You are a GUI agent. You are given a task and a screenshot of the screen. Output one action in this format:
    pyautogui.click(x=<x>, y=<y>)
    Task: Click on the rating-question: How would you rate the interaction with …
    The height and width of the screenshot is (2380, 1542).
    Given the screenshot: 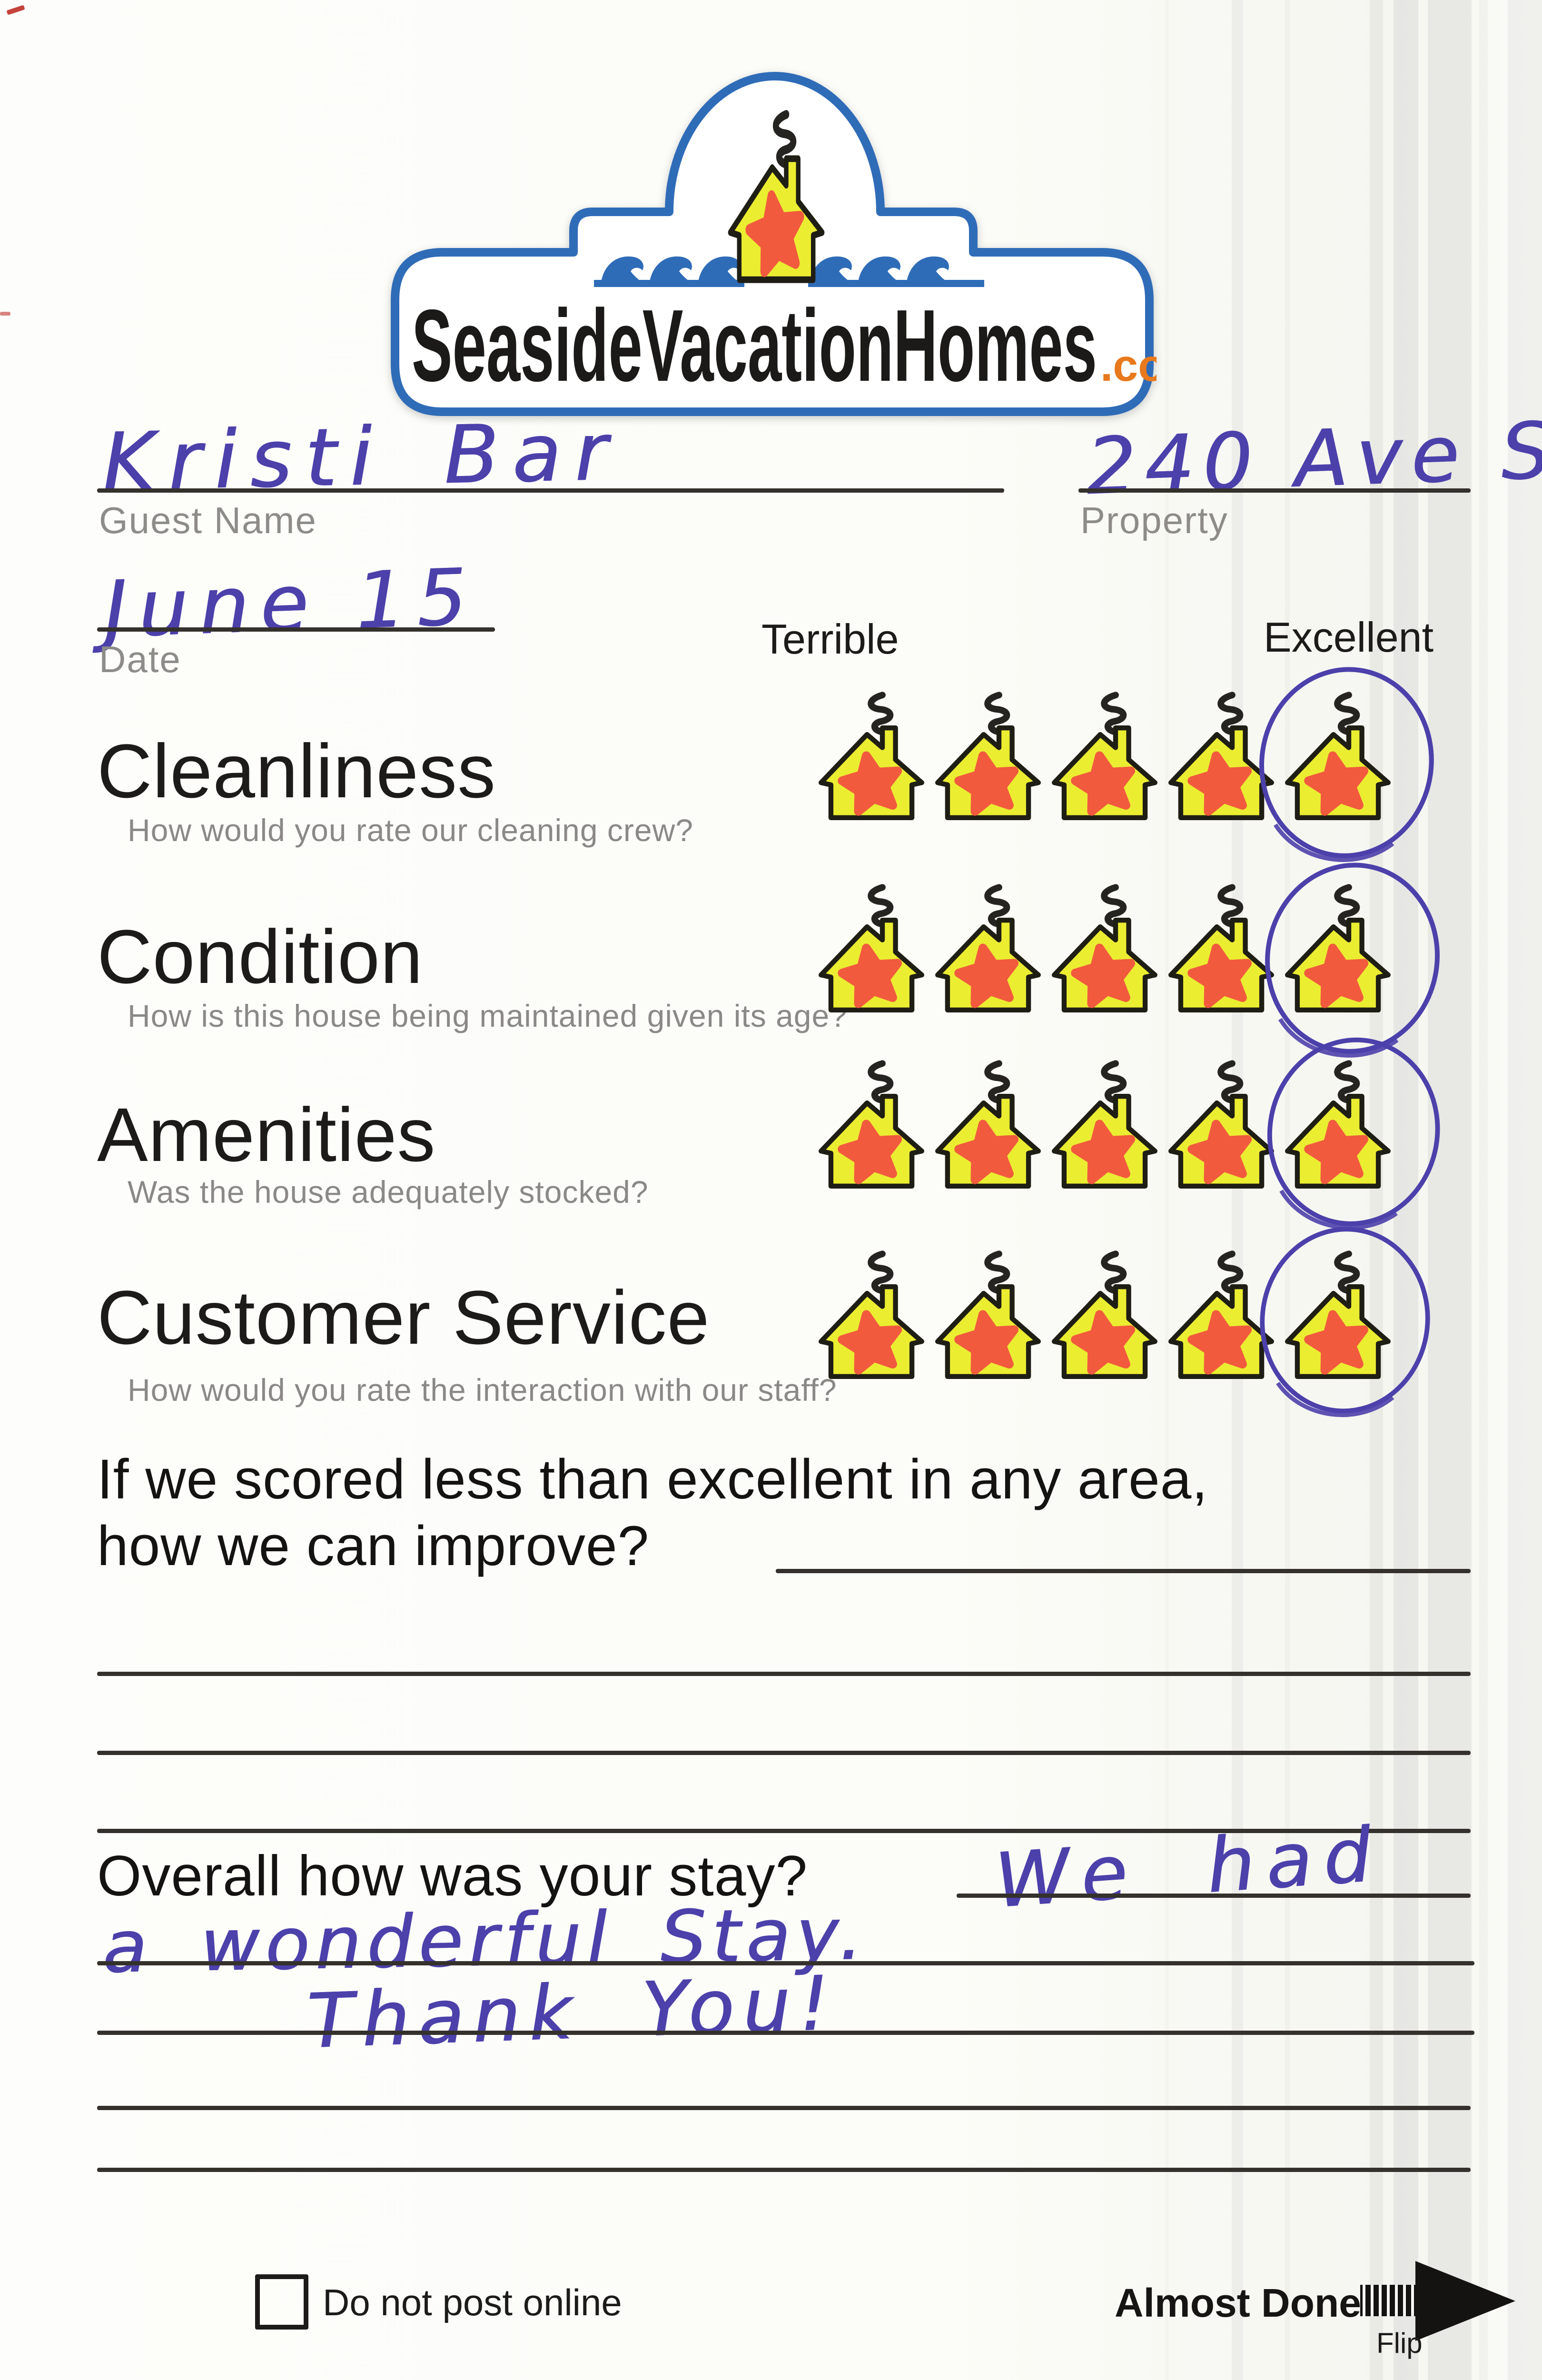 What is the action you would take?
    pyautogui.click(x=482, y=1390)
    